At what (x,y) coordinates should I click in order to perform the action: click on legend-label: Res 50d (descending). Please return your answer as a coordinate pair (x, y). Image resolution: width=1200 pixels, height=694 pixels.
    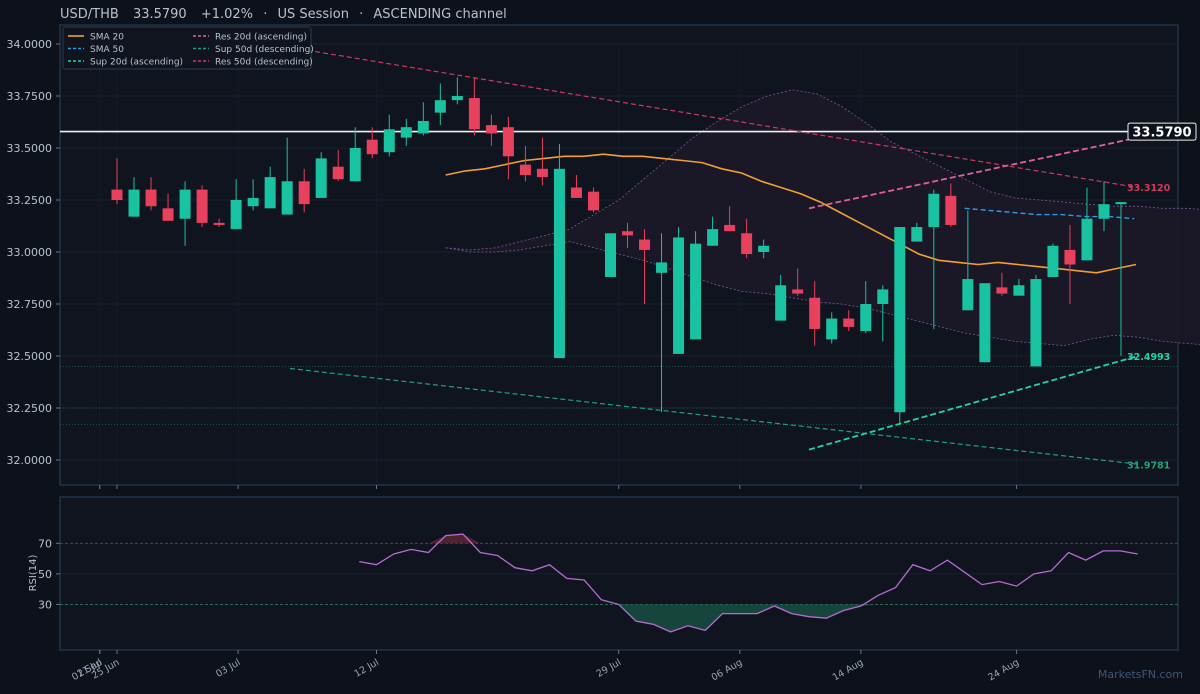
    Looking at the image, I should click on (264, 63).